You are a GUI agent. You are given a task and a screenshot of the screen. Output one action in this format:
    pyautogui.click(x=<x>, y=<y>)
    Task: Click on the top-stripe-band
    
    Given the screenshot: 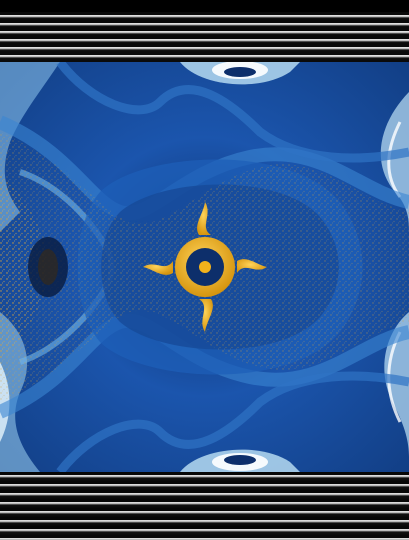 What is the action you would take?
    pyautogui.click(x=204, y=31)
    